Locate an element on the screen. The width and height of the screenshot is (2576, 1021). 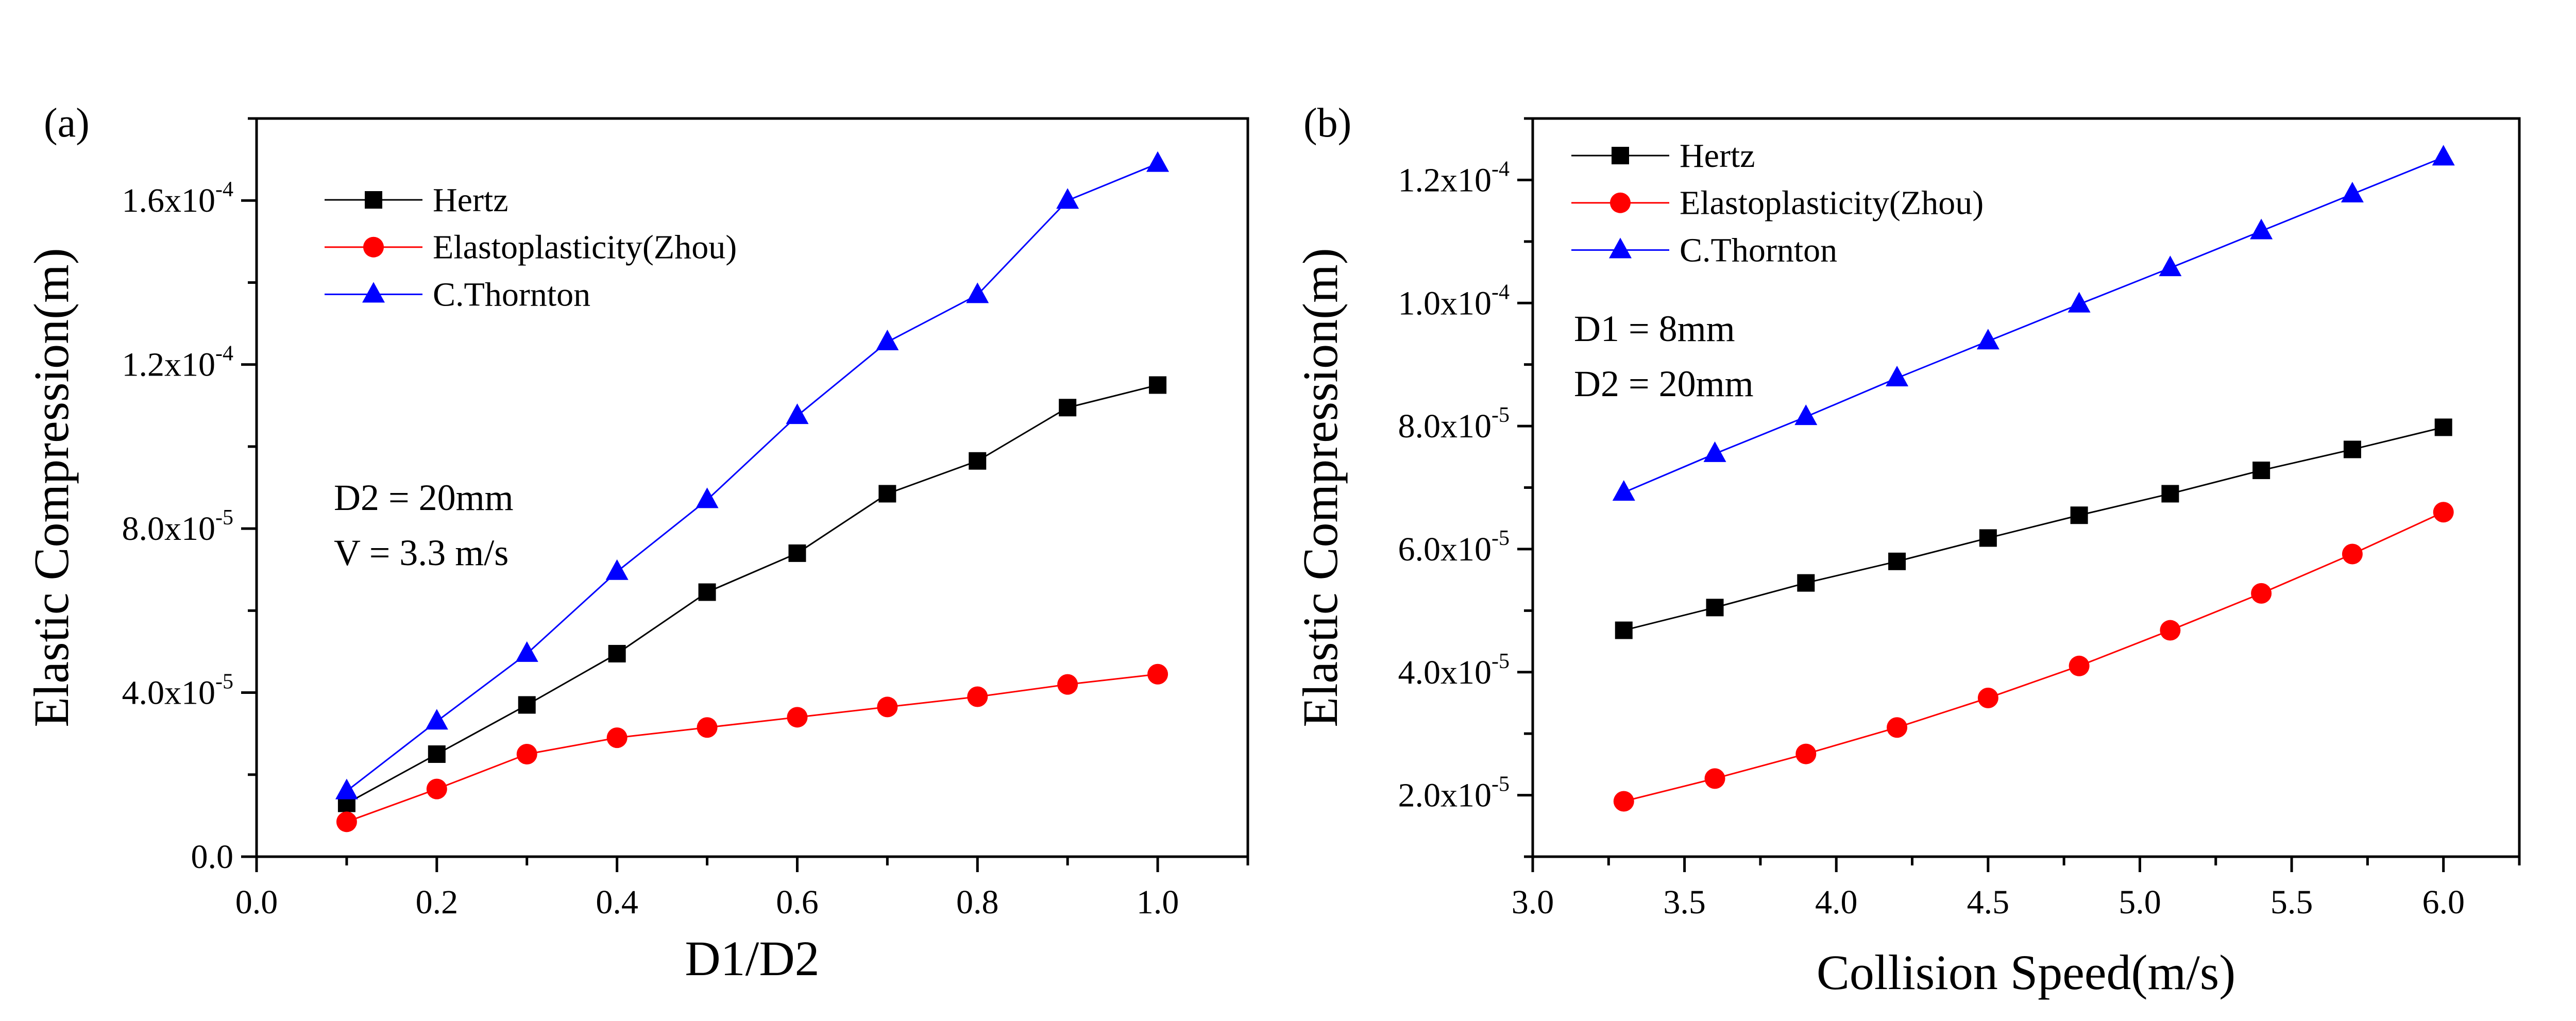
panel-label: (a) is located at coordinates (67, 123).